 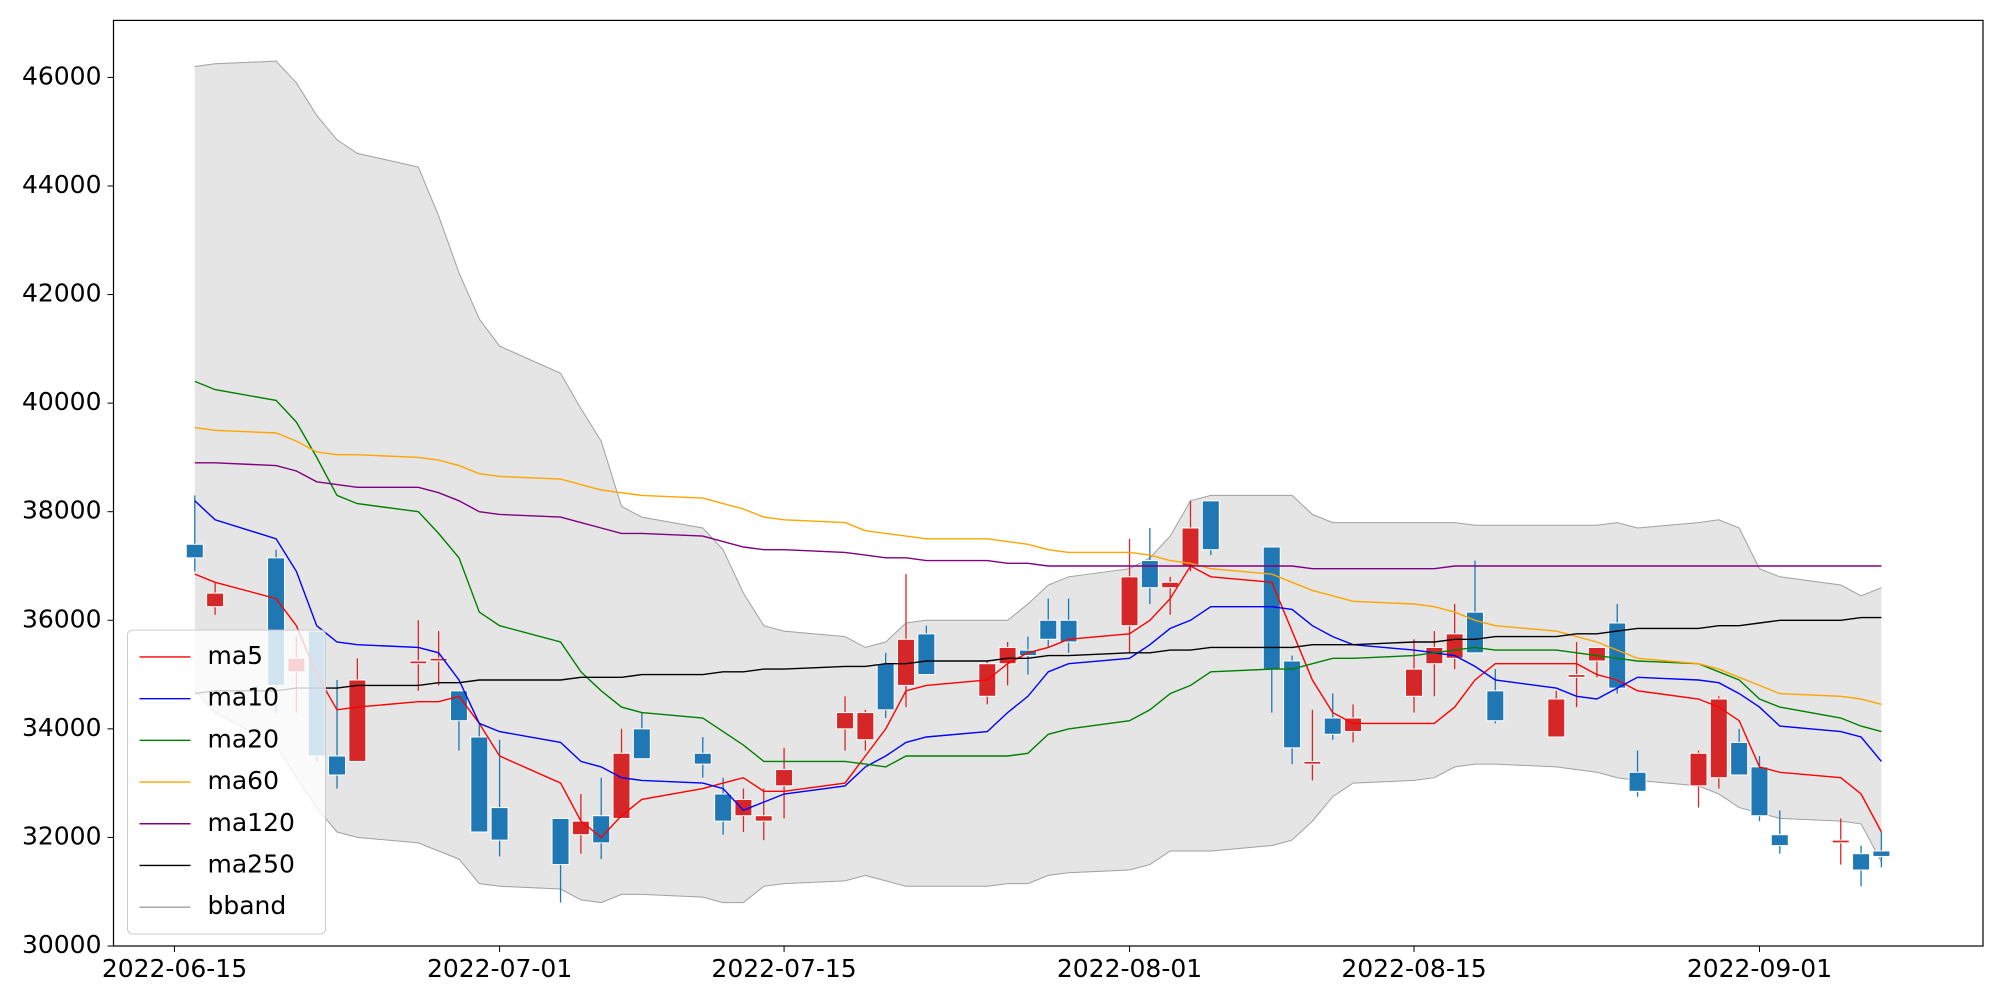 I want to click on x-tick-label: 2022-08-15, so click(x=1413, y=968).